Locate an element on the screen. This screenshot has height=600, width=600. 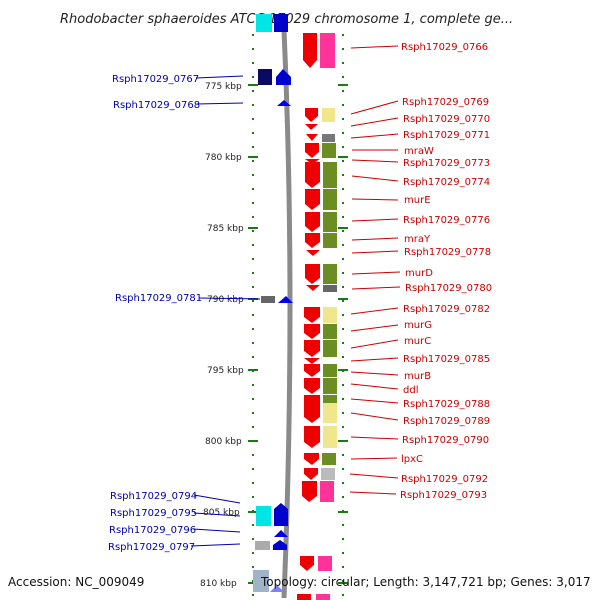
gene-label: Rsph17029_0793 is located at coordinates (443, 495).